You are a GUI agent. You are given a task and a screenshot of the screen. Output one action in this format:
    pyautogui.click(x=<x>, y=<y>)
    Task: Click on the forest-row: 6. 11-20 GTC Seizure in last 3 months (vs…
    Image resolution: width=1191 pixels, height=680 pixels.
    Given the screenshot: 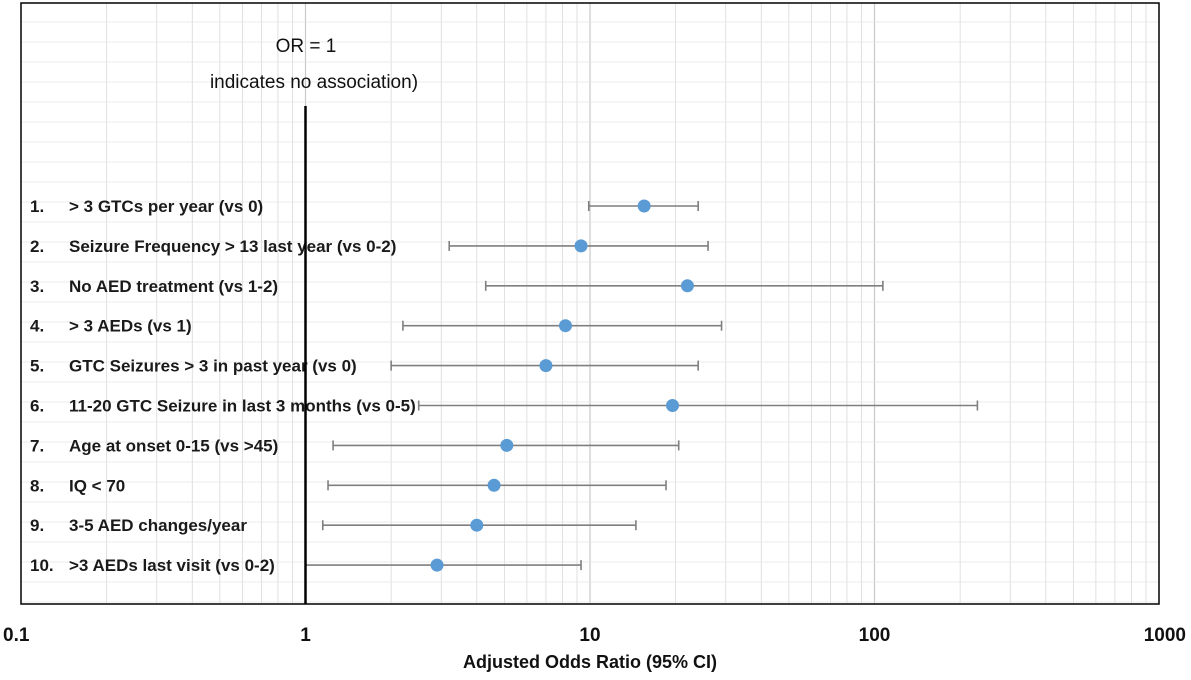 What is the action you would take?
    pyautogui.click(x=504, y=406)
    